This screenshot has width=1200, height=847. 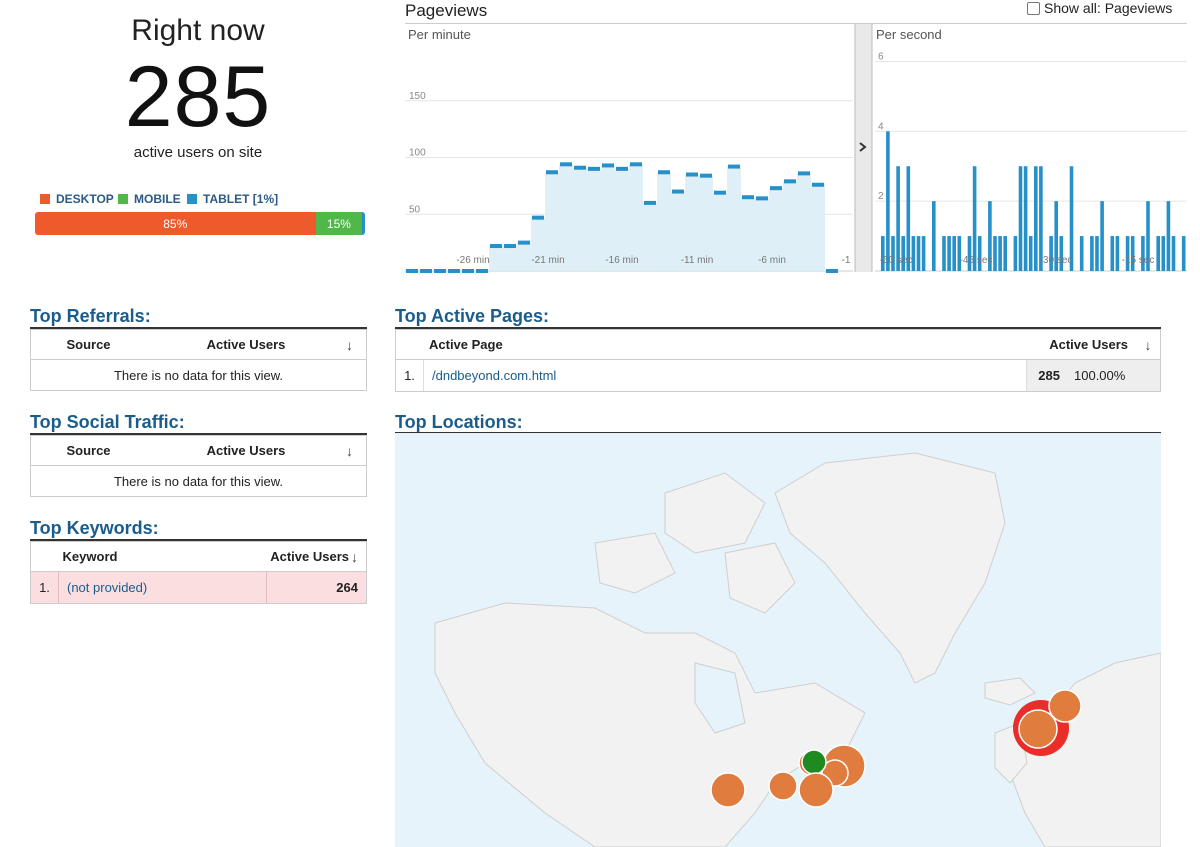 I want to click on show-all-checkbox, so click(x=1033, y=8).